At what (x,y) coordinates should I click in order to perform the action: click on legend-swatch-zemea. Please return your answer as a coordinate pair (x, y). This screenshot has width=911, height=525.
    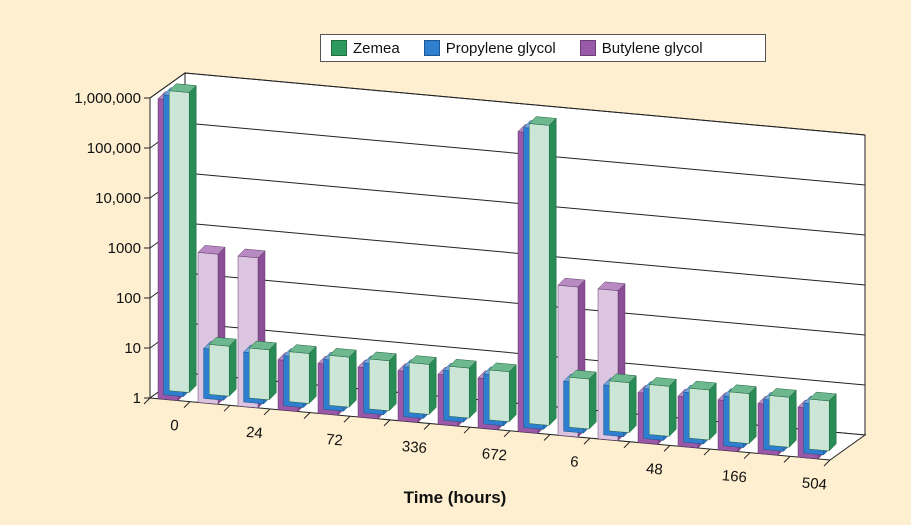
    Looking at the image, I should click on (339, 48).